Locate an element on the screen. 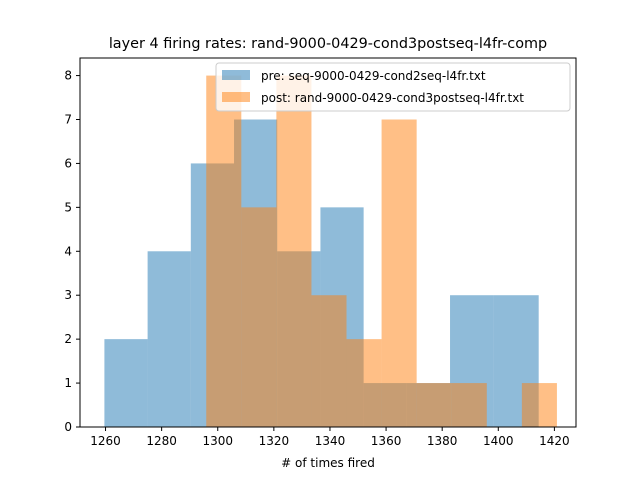 Image resolution: width=640 pixels, height=484 pixels. y-tick-label: 7 is located at coordinates (68, 120).